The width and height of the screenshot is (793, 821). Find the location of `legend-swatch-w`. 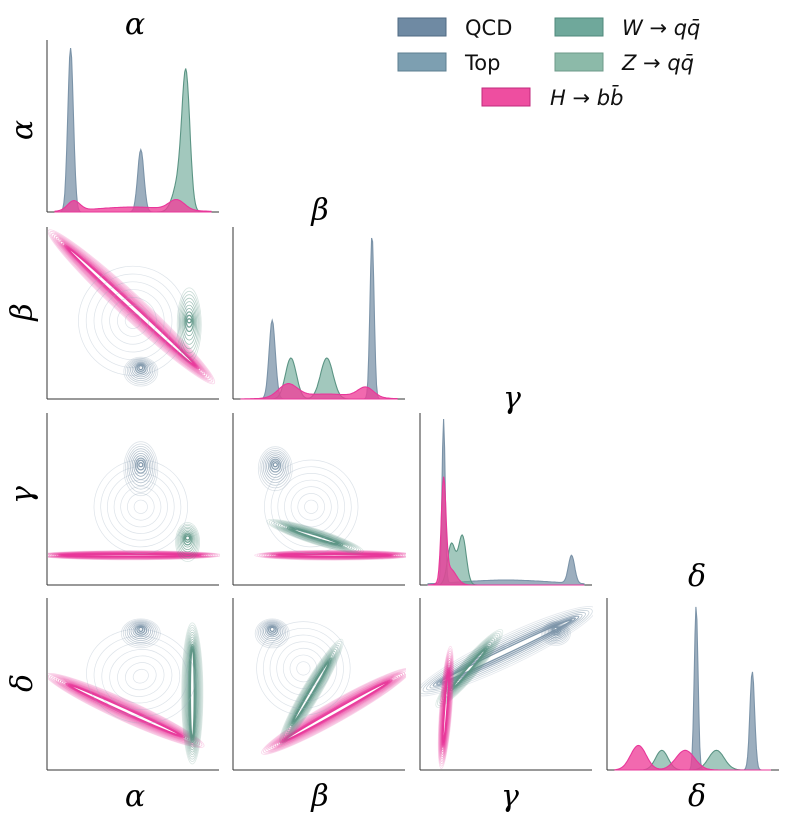

legend-swatch-w is located at coordinates (579, 27).